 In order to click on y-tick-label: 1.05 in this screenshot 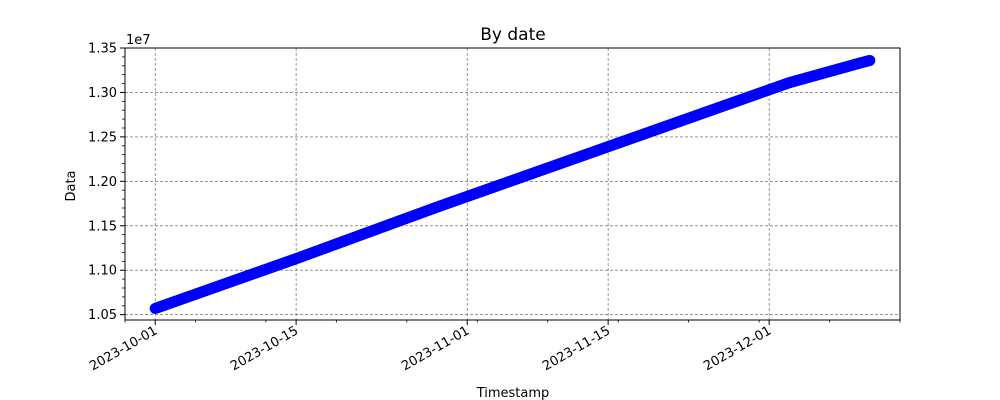, I will do `click(102, 315)`.